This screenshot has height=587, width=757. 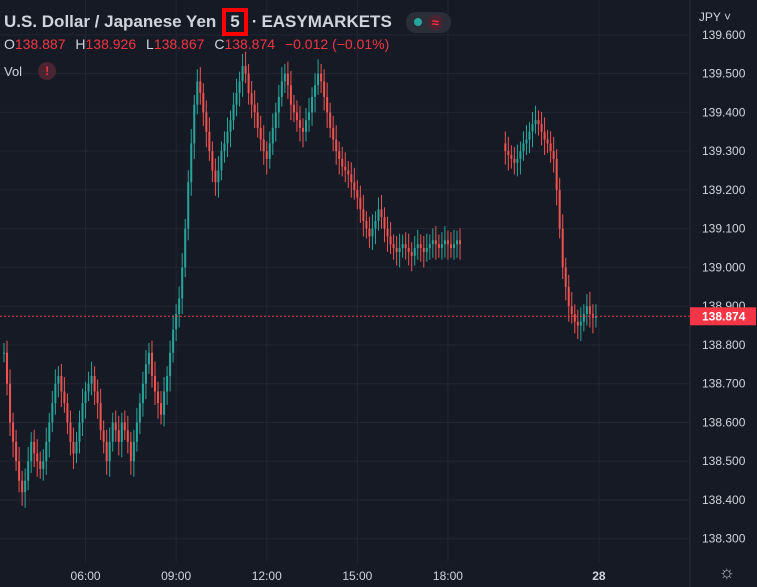 I want to click on y-tick-label: 138.300, so click(x=724, y=539).